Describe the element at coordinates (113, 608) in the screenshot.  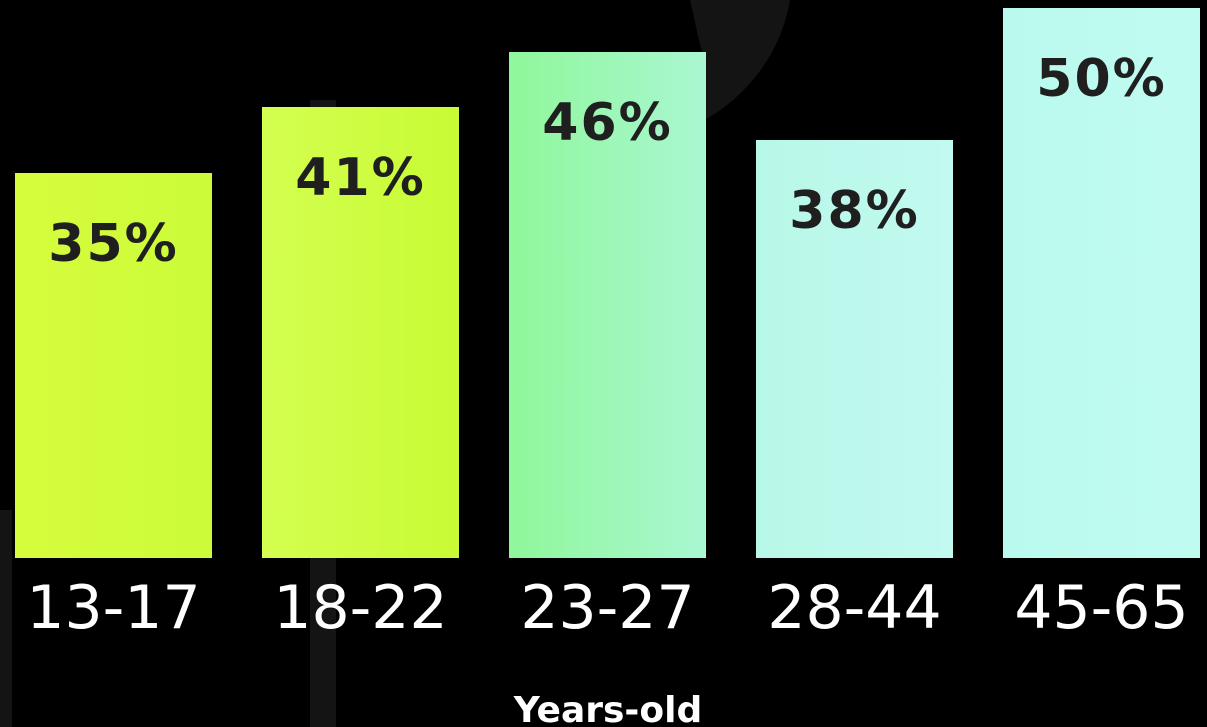
I see `x-tick-label-13-17: 13-17` at that location.